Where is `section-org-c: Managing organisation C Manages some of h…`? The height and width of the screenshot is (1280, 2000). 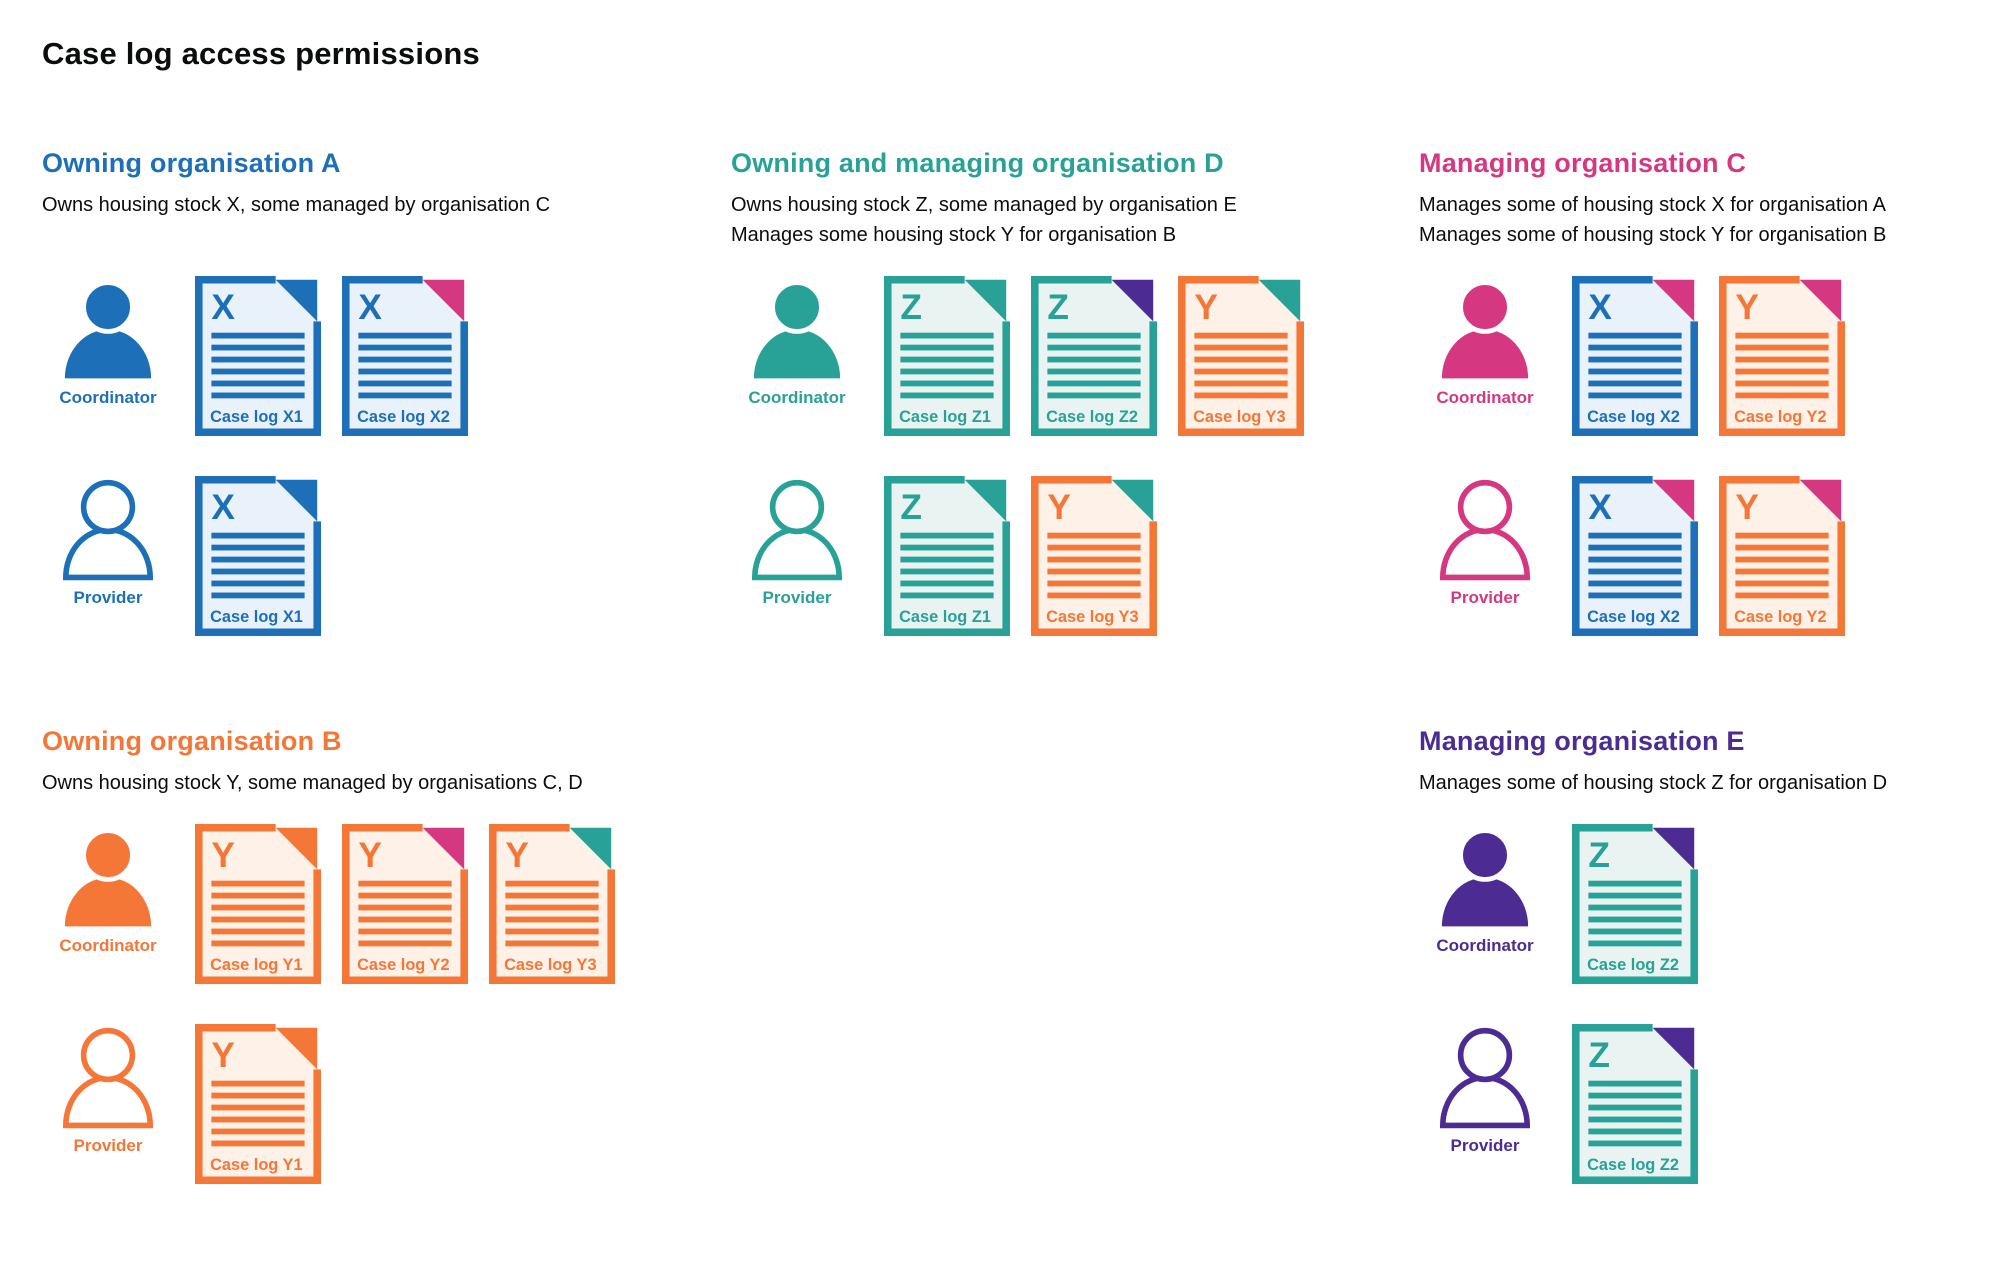 section-org-c: Managing organisation C Manages some of h… is located at coordinates (1688, 411).